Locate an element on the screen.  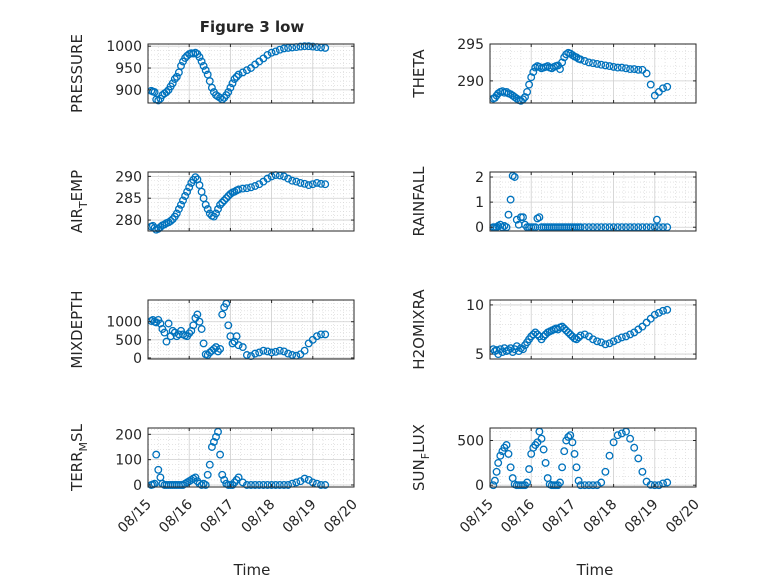
y-tick-label: 1000 is located at coordinates (124, 47).